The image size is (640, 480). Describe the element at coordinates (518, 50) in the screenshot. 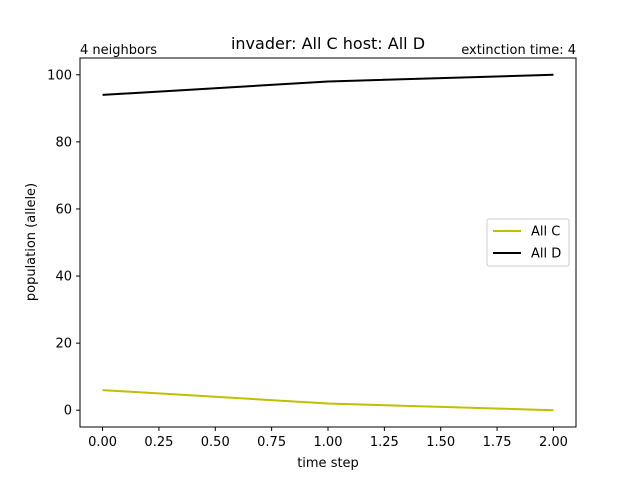

I see `extinction-time-annotation: extinction time: 4` at that location.